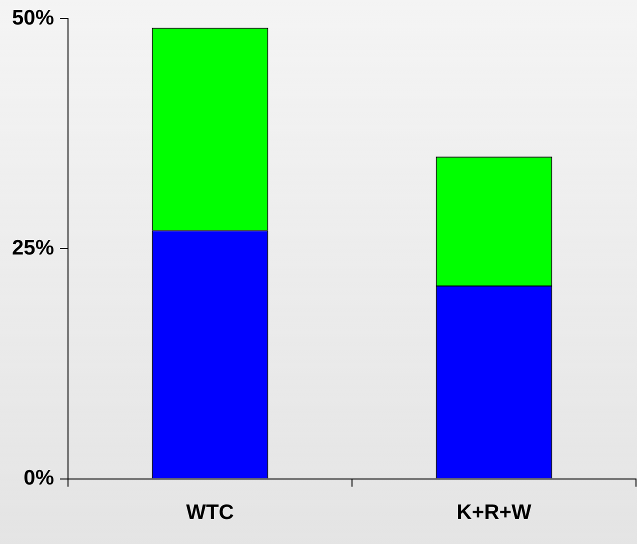 The width and height of the screenshot is (637, 544). What do you see at coordinates (494, 512) in the screenshot?
I see `x-tick-label: K+R+W` at bounding box center [494, 512].